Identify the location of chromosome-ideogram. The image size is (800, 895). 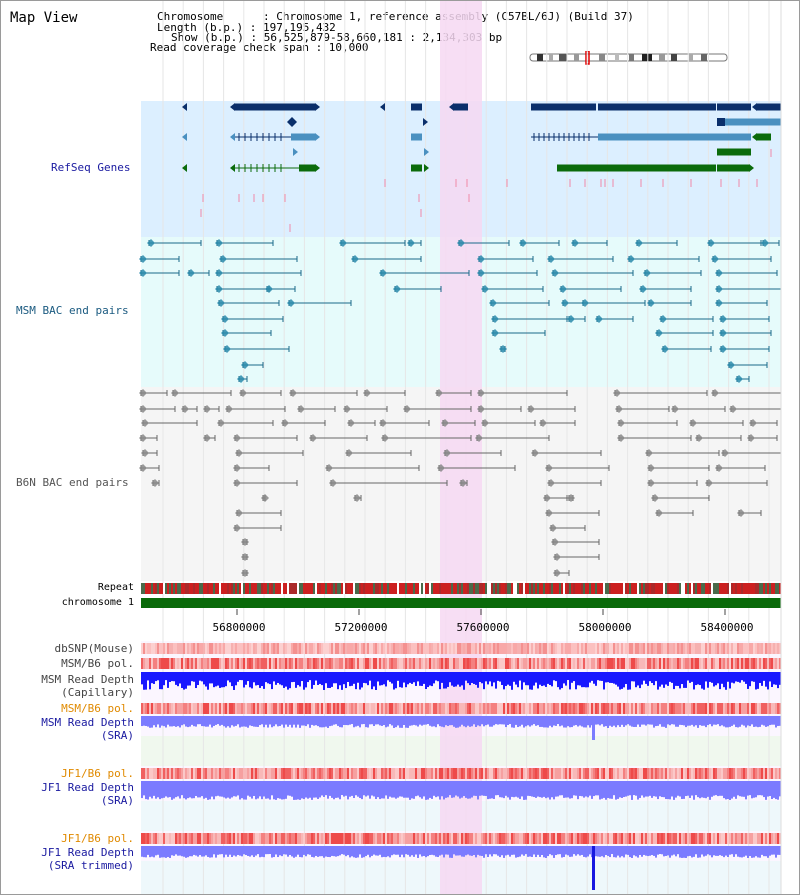
(629, 58).